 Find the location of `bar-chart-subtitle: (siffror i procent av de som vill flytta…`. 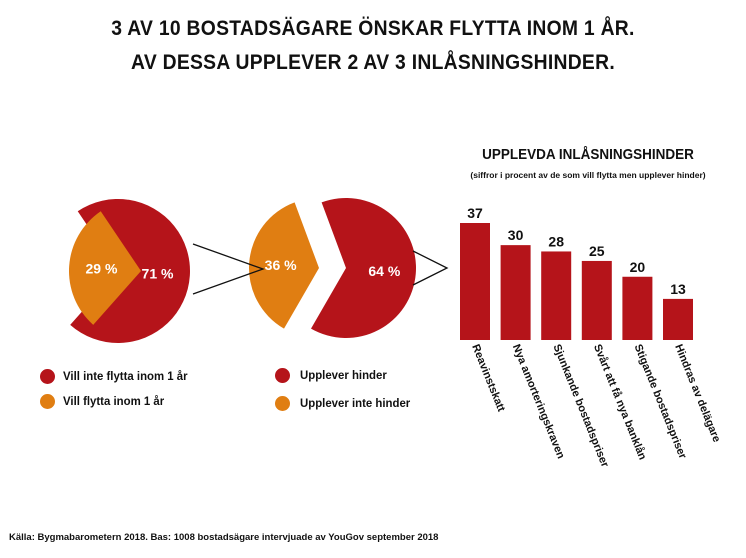

bar-chart-subtitle: (siffror i procent av de som vill flytta… is located at coordinates (588, 175).